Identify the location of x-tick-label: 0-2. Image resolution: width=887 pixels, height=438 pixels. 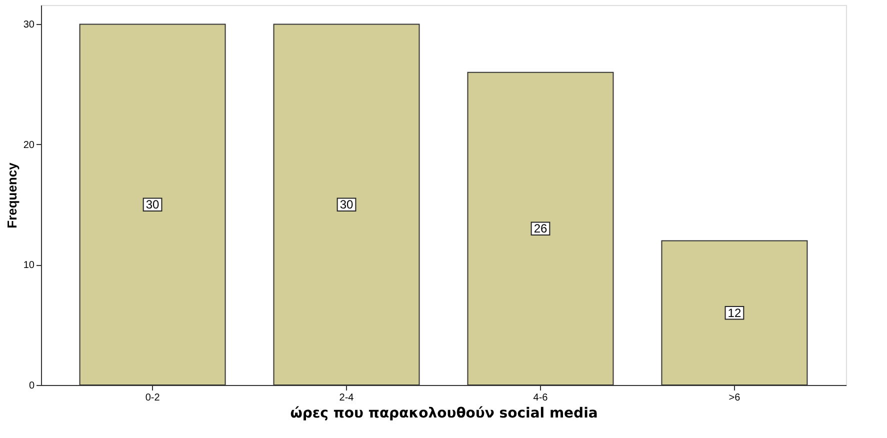
(152, 398).